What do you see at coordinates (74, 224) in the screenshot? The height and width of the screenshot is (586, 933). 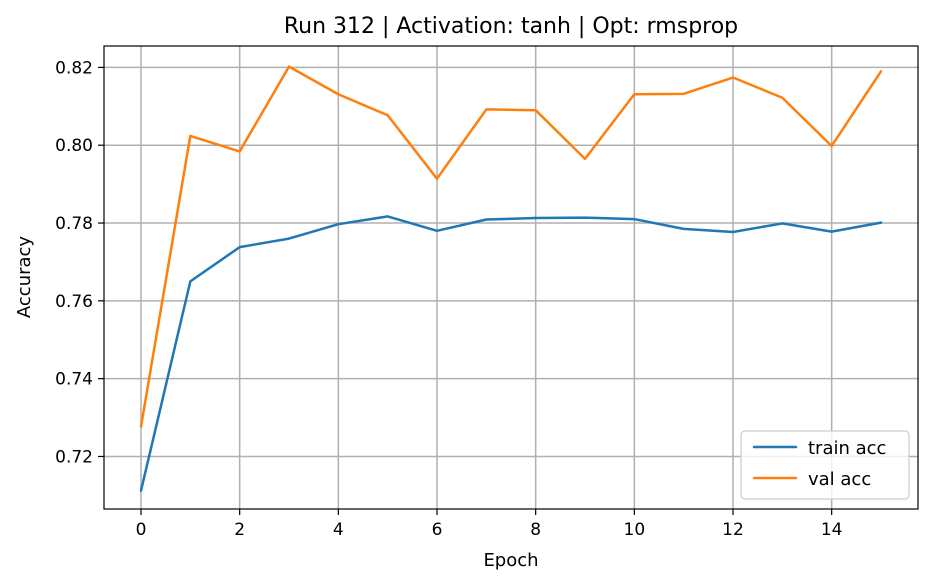 I see `y-tick-label: 0.78` at bounding box center [74, 224].